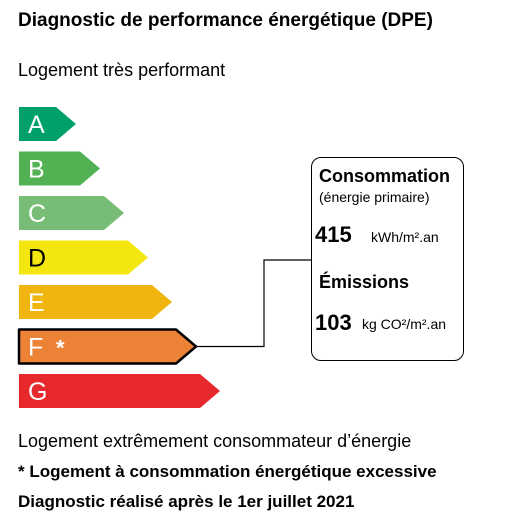  I want to click on consumption-unit: kWh/m².an, so click(405, 237).